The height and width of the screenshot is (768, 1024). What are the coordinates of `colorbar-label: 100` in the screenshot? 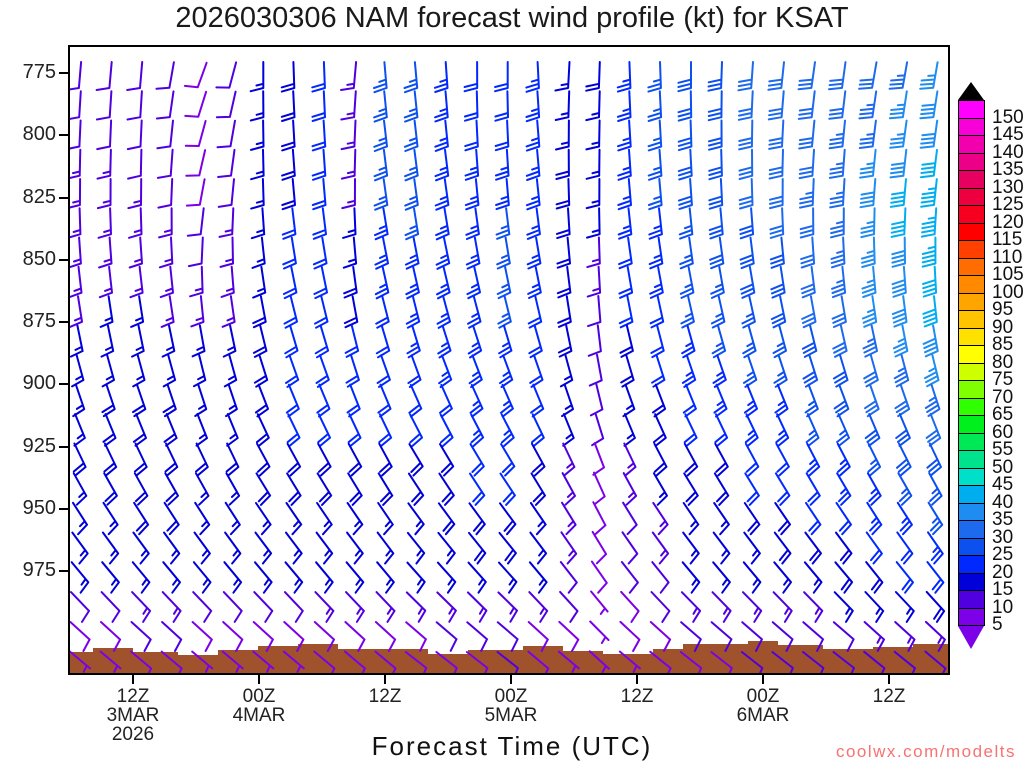 It's located at (1008, 292).